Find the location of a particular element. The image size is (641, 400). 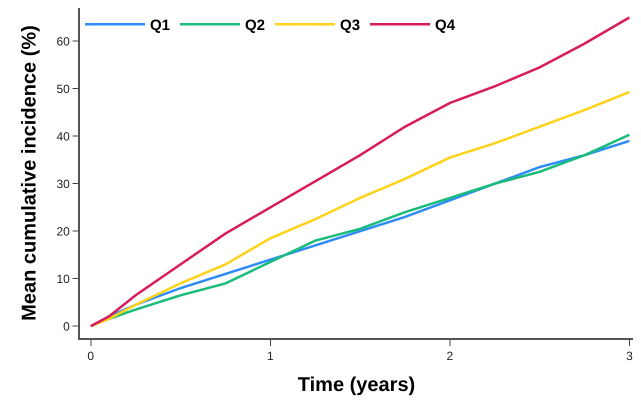

y-tick-label: 20 is located at coordinates (63, 231).